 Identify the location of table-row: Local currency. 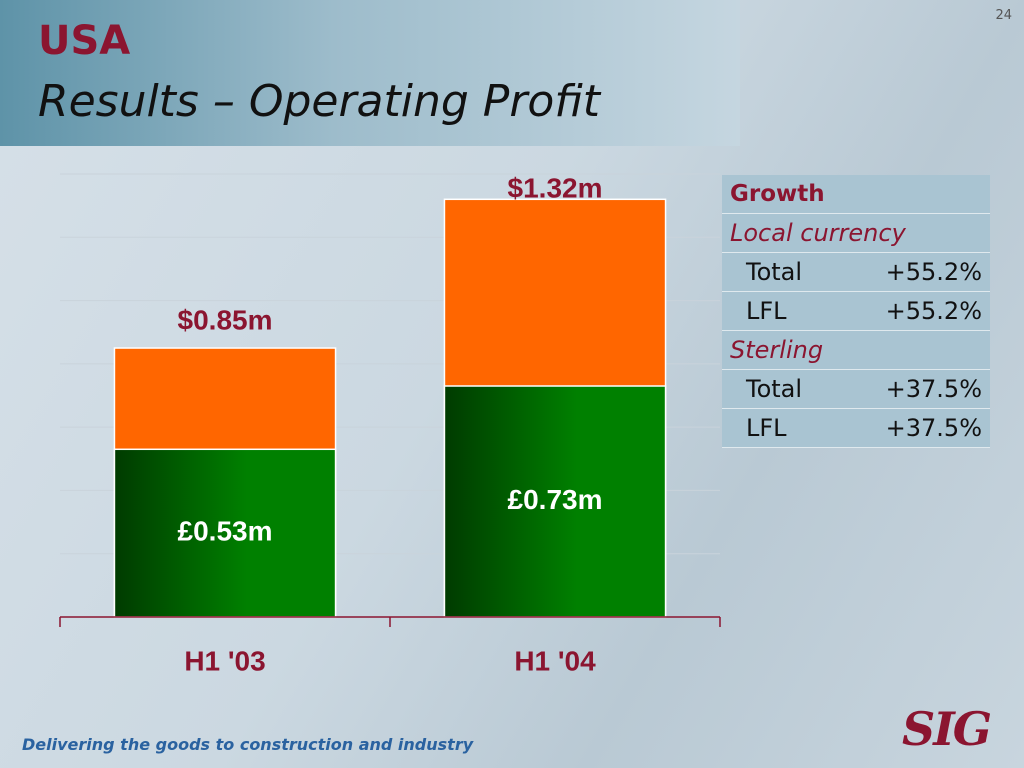
(856, 233).